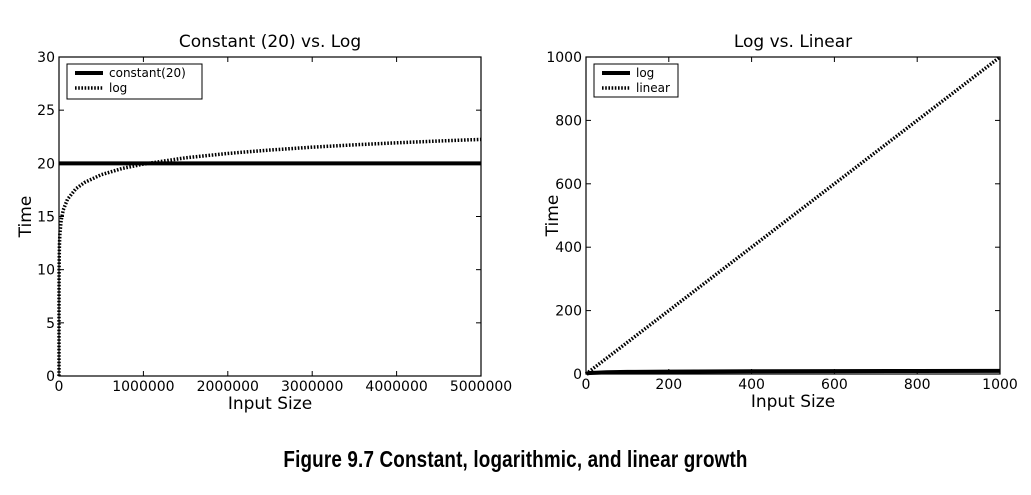  I want to click on y-tick-label: 20, so click(46, 164).